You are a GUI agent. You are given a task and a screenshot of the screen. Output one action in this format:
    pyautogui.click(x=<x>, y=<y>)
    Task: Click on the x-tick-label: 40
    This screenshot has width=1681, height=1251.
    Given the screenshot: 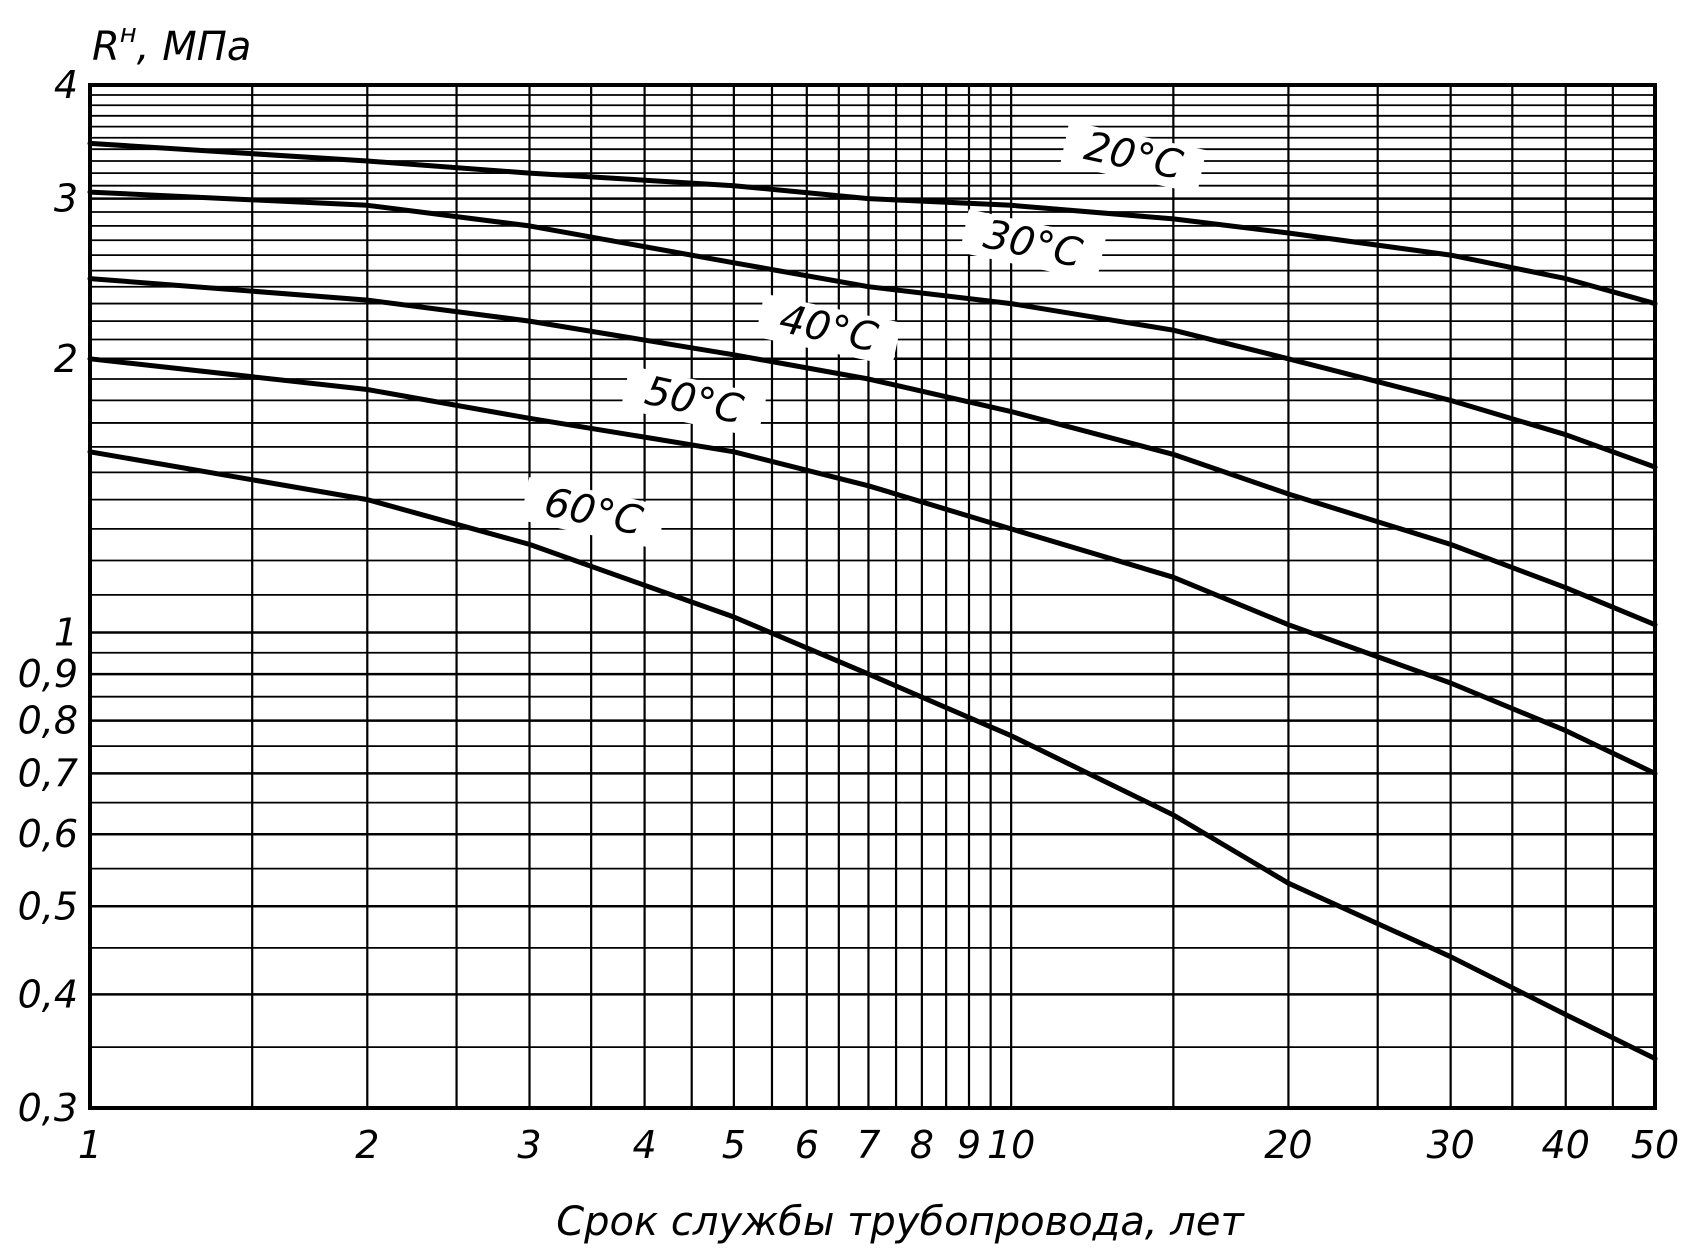 What is the action you would take?
    pyautogui.click(x=1566, y=1145)
    